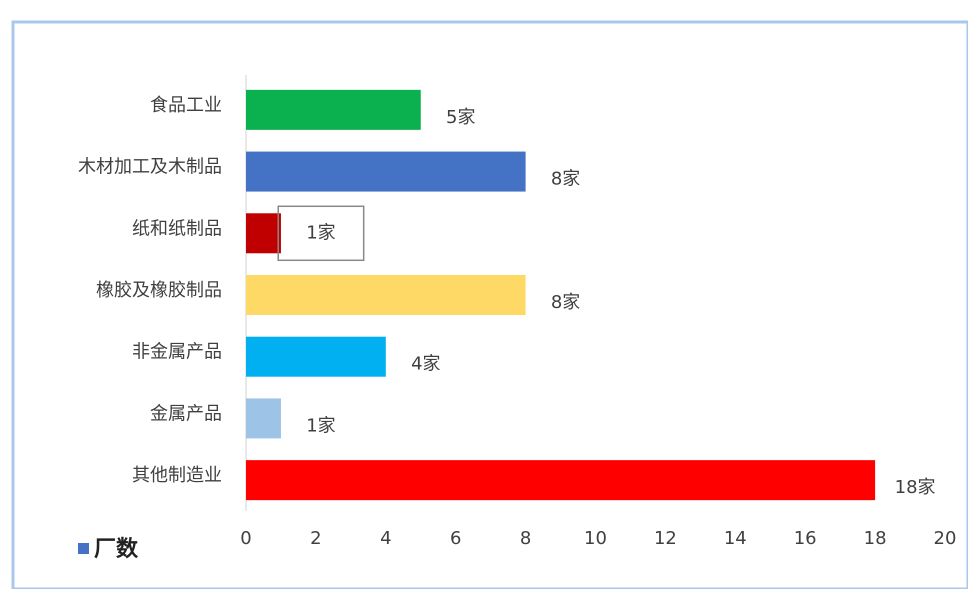 The image size is (968, 589). Describe the element at coordinates (875, 538) in the screenshot. I see `x-tick-label: 18` at that location.